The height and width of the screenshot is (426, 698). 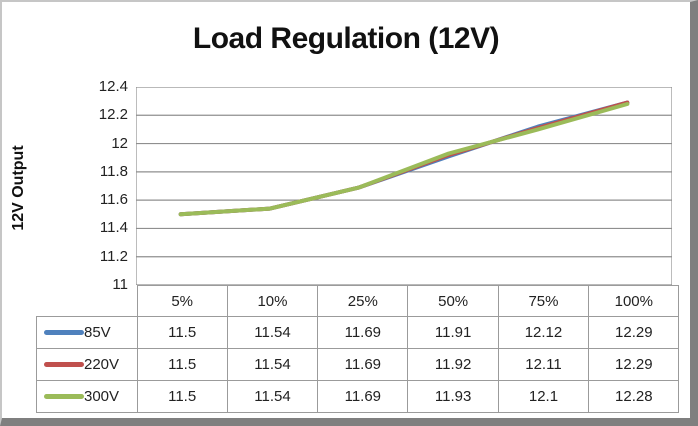 What do you see at coordinates (64, 364) in the screenshot?
I see `legend-swatch-220V` at bounding box center [64, 364].